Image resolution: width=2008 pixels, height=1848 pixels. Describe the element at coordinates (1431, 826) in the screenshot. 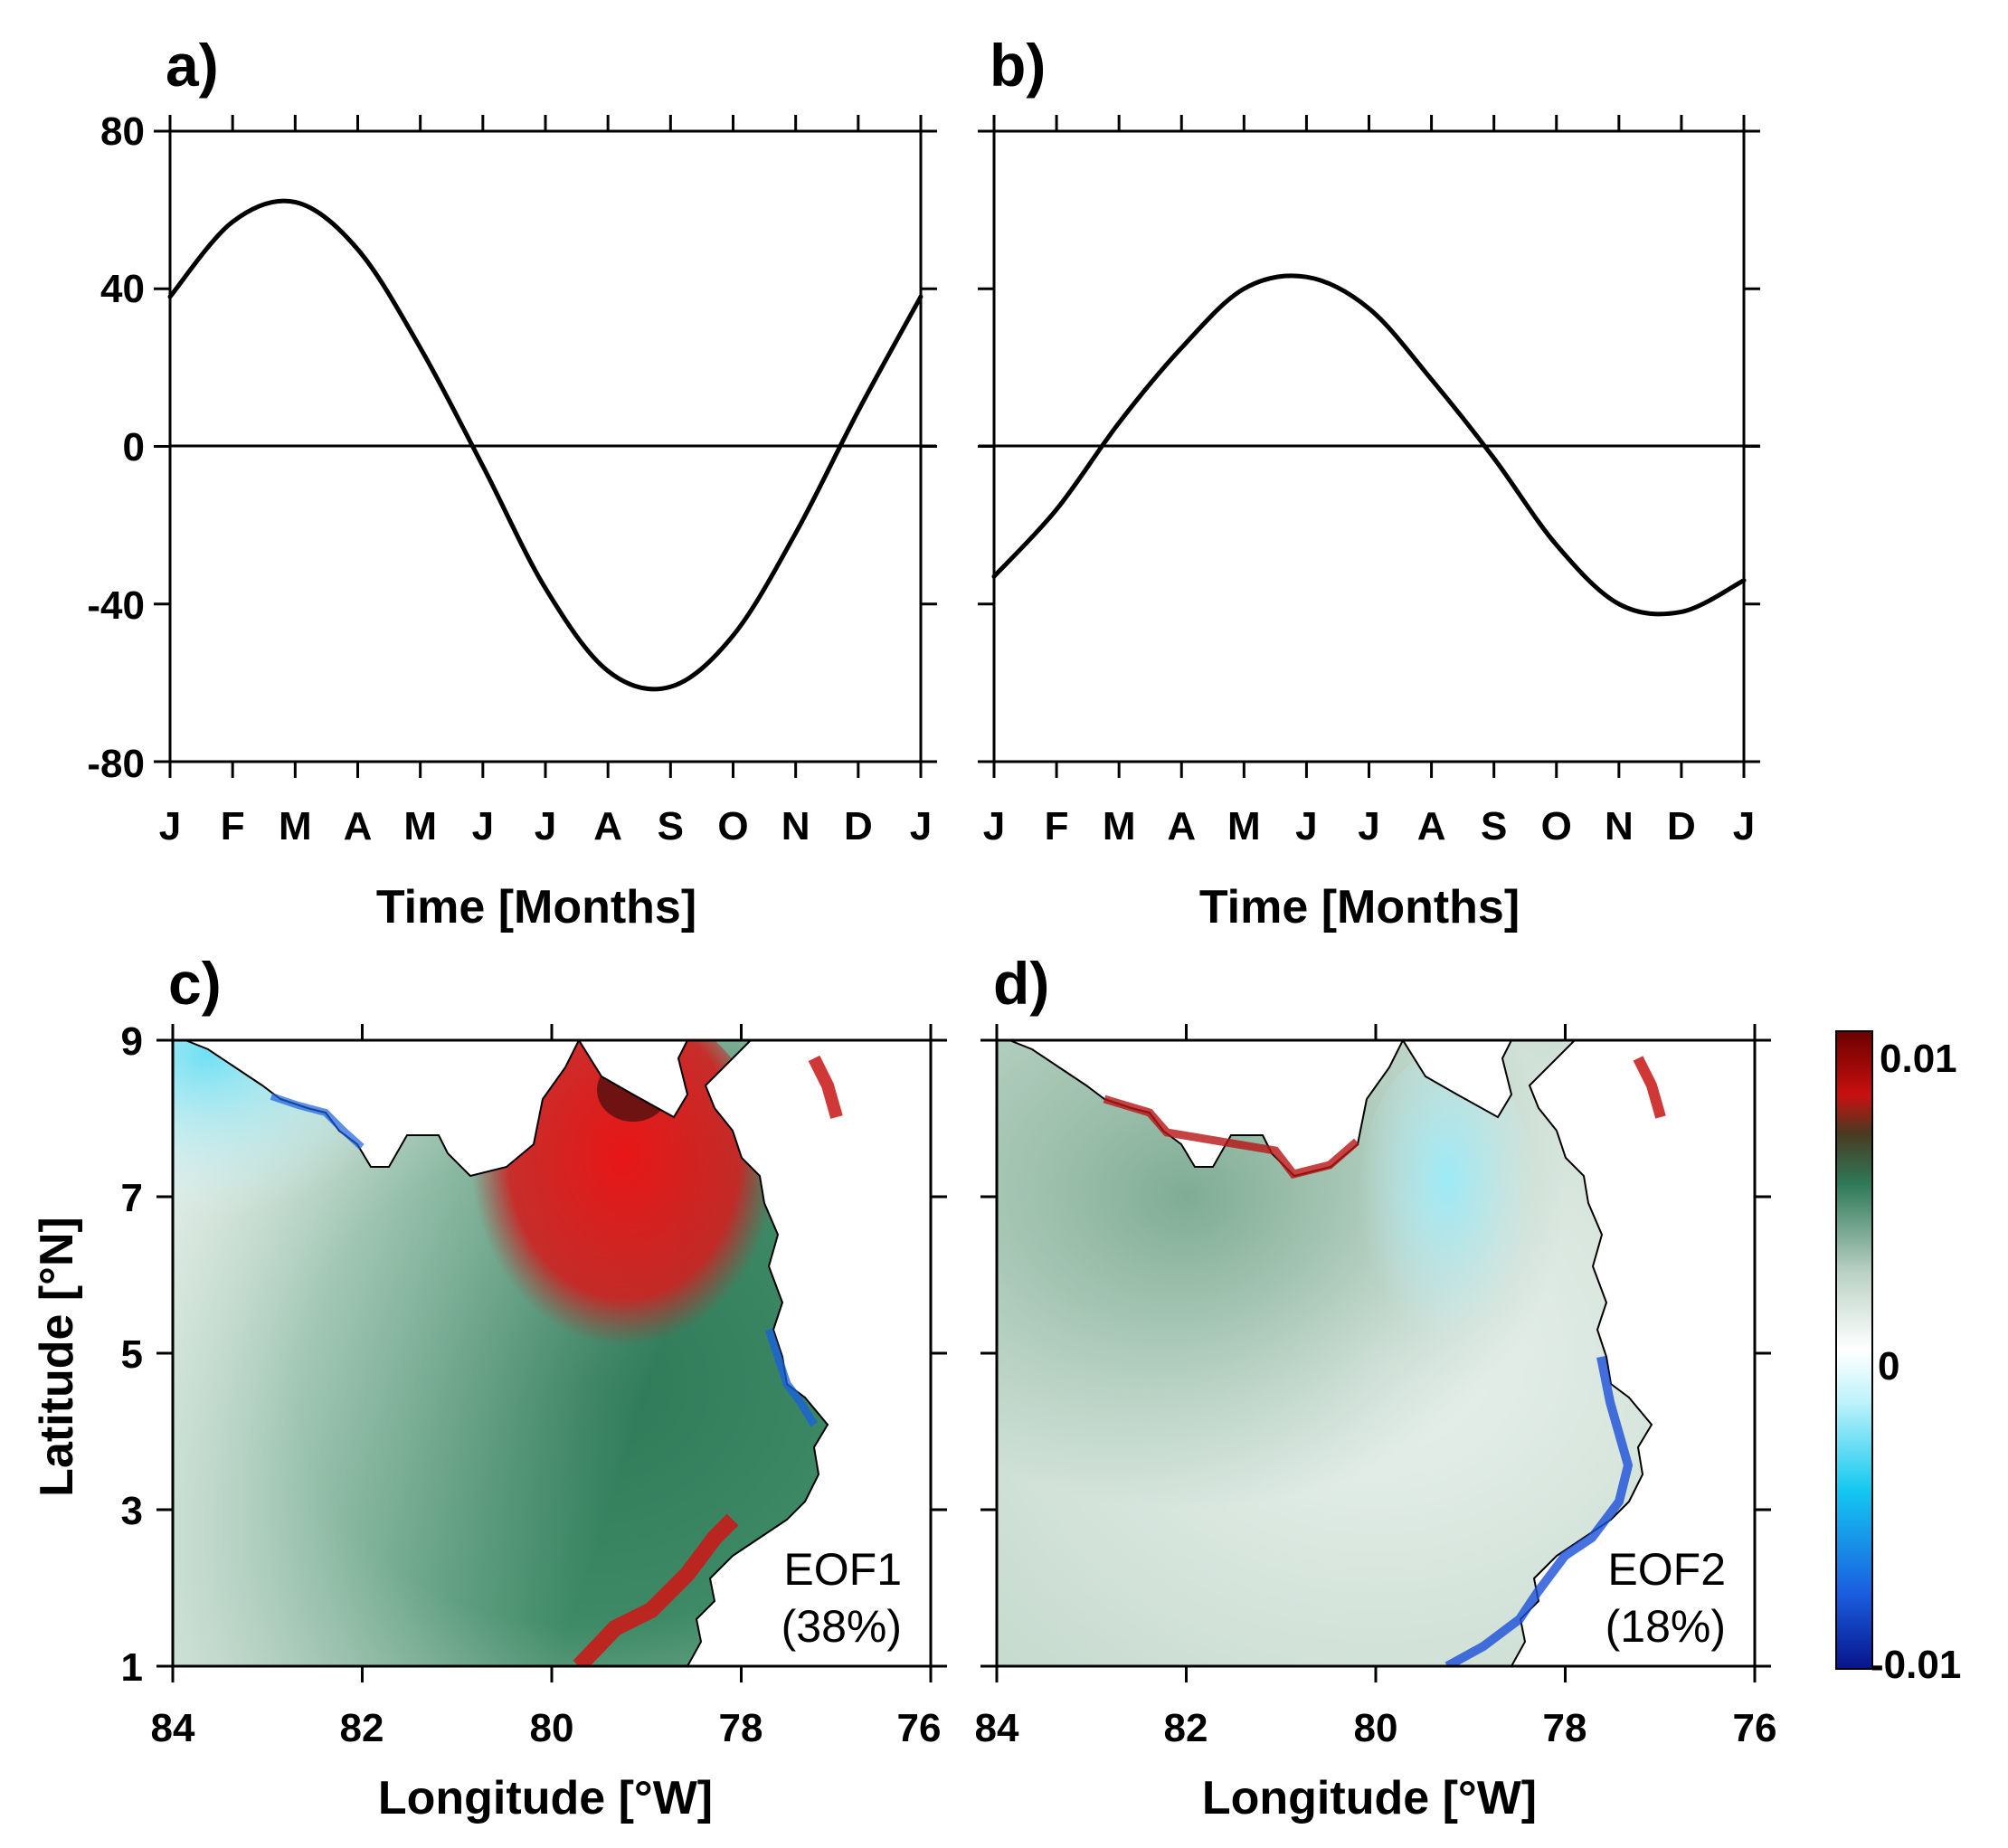

I see `panel-b-xtick-7: A` at that location.